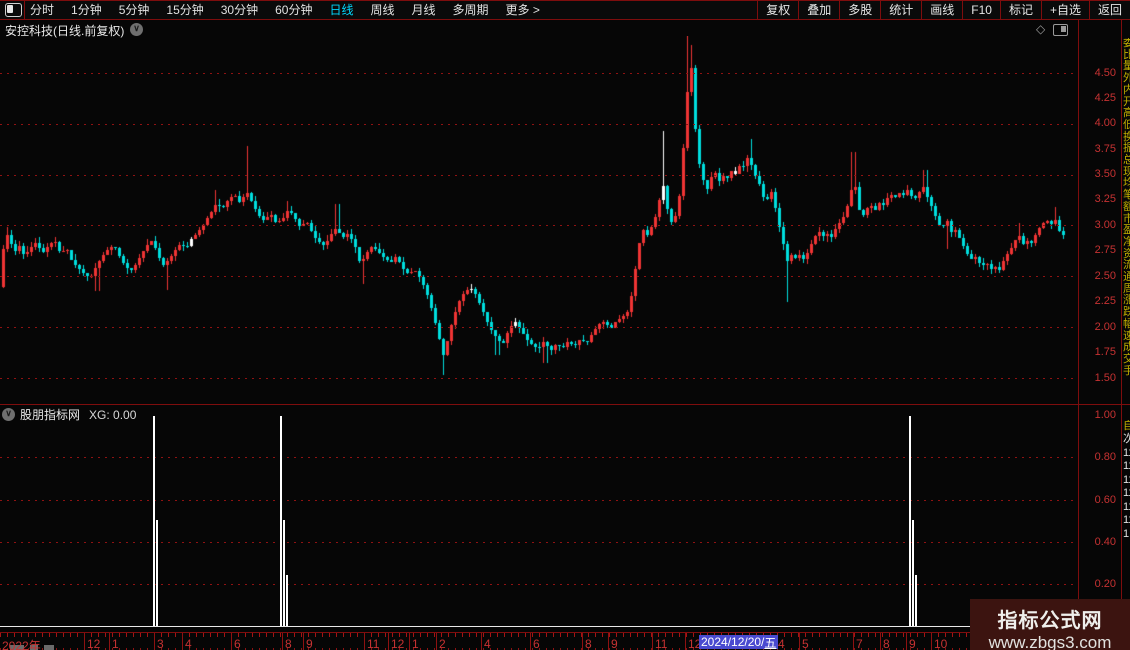 The width and height of the screenshot is (1130, 650). What do you see at coordinates (50, 415) in the screenshot?
I see `indicator-name: 股朋指标网` at bounding box center [50, 415].